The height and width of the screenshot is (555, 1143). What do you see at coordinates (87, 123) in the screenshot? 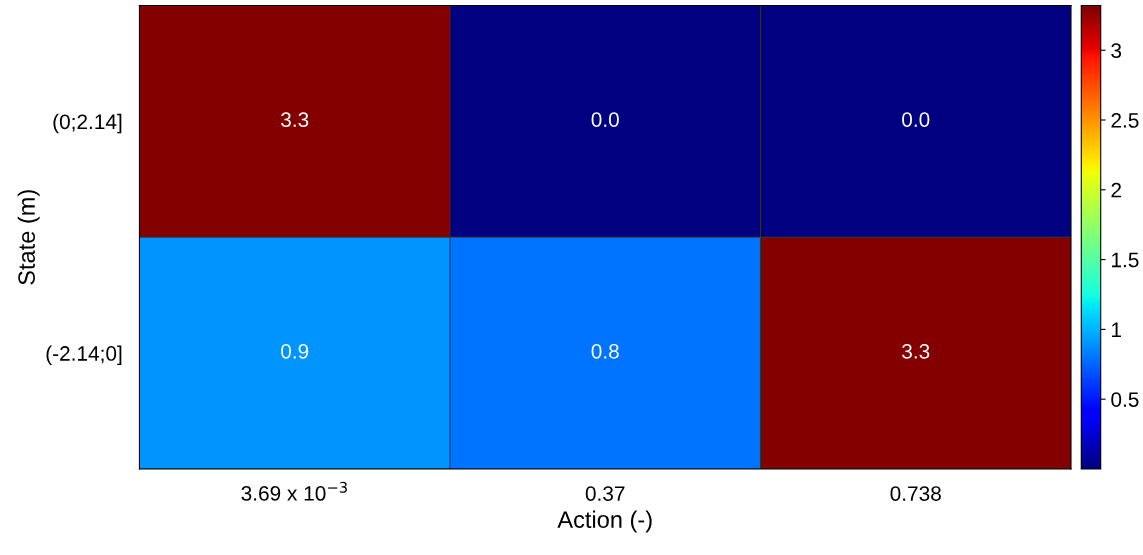
I see `y-tick-label: (0;2.14]` at bounding box center [87, 123].